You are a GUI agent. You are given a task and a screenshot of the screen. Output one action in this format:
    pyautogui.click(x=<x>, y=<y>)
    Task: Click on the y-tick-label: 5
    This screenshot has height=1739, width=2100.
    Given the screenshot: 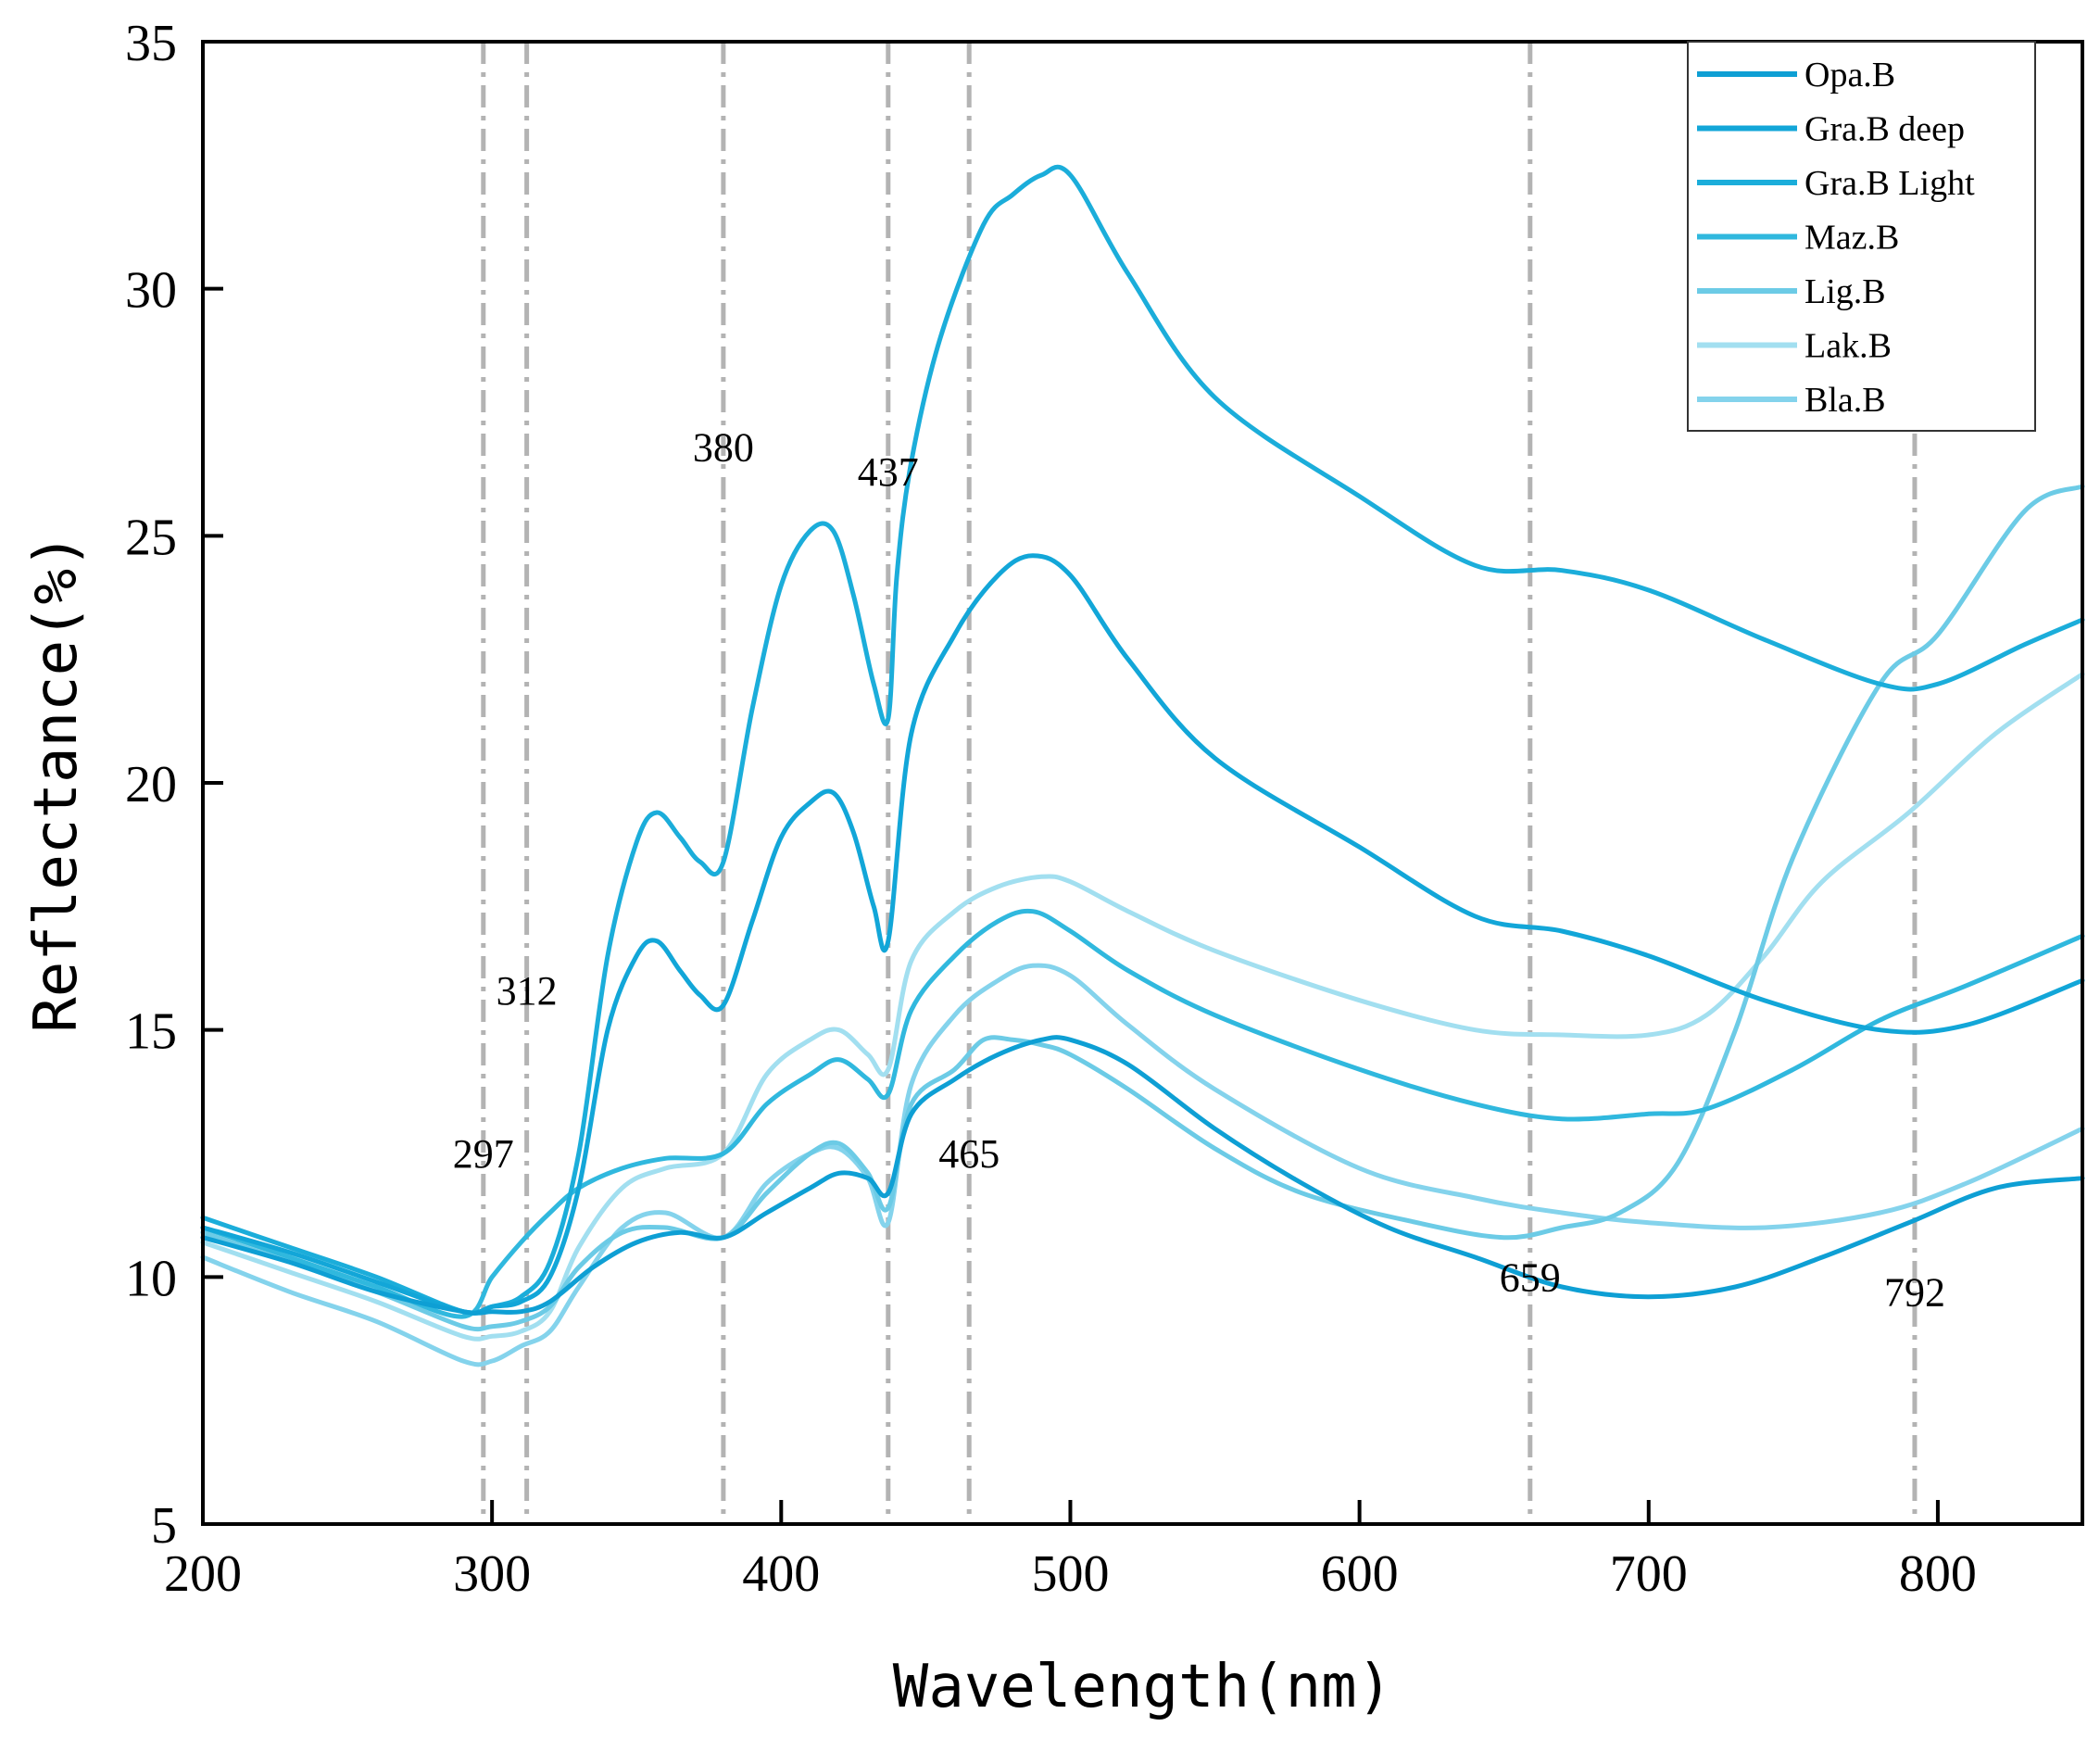 What is the action you would take?
    pyautogui.click(x=164, y=1526)
    